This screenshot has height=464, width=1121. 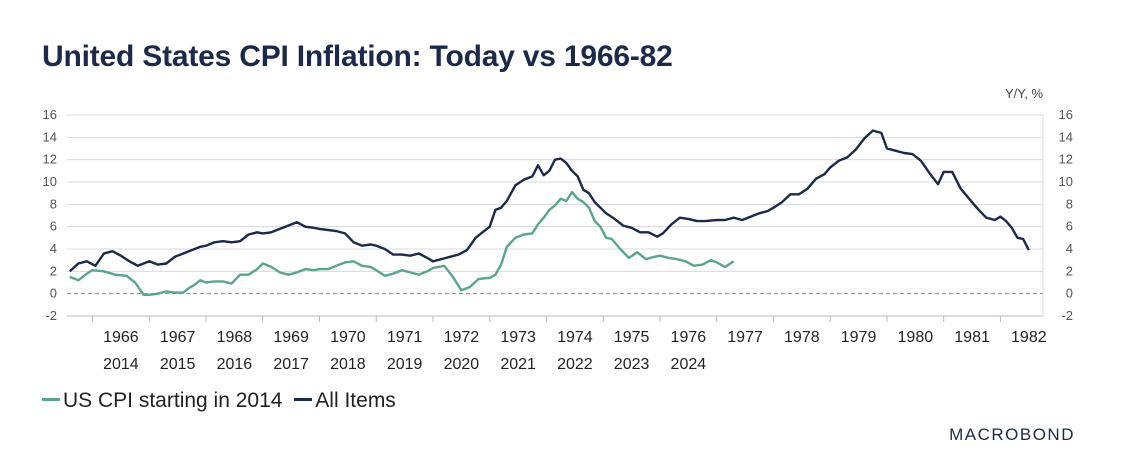 I want to click on y-tick-label-left: 2, so click(x=53, y=270).